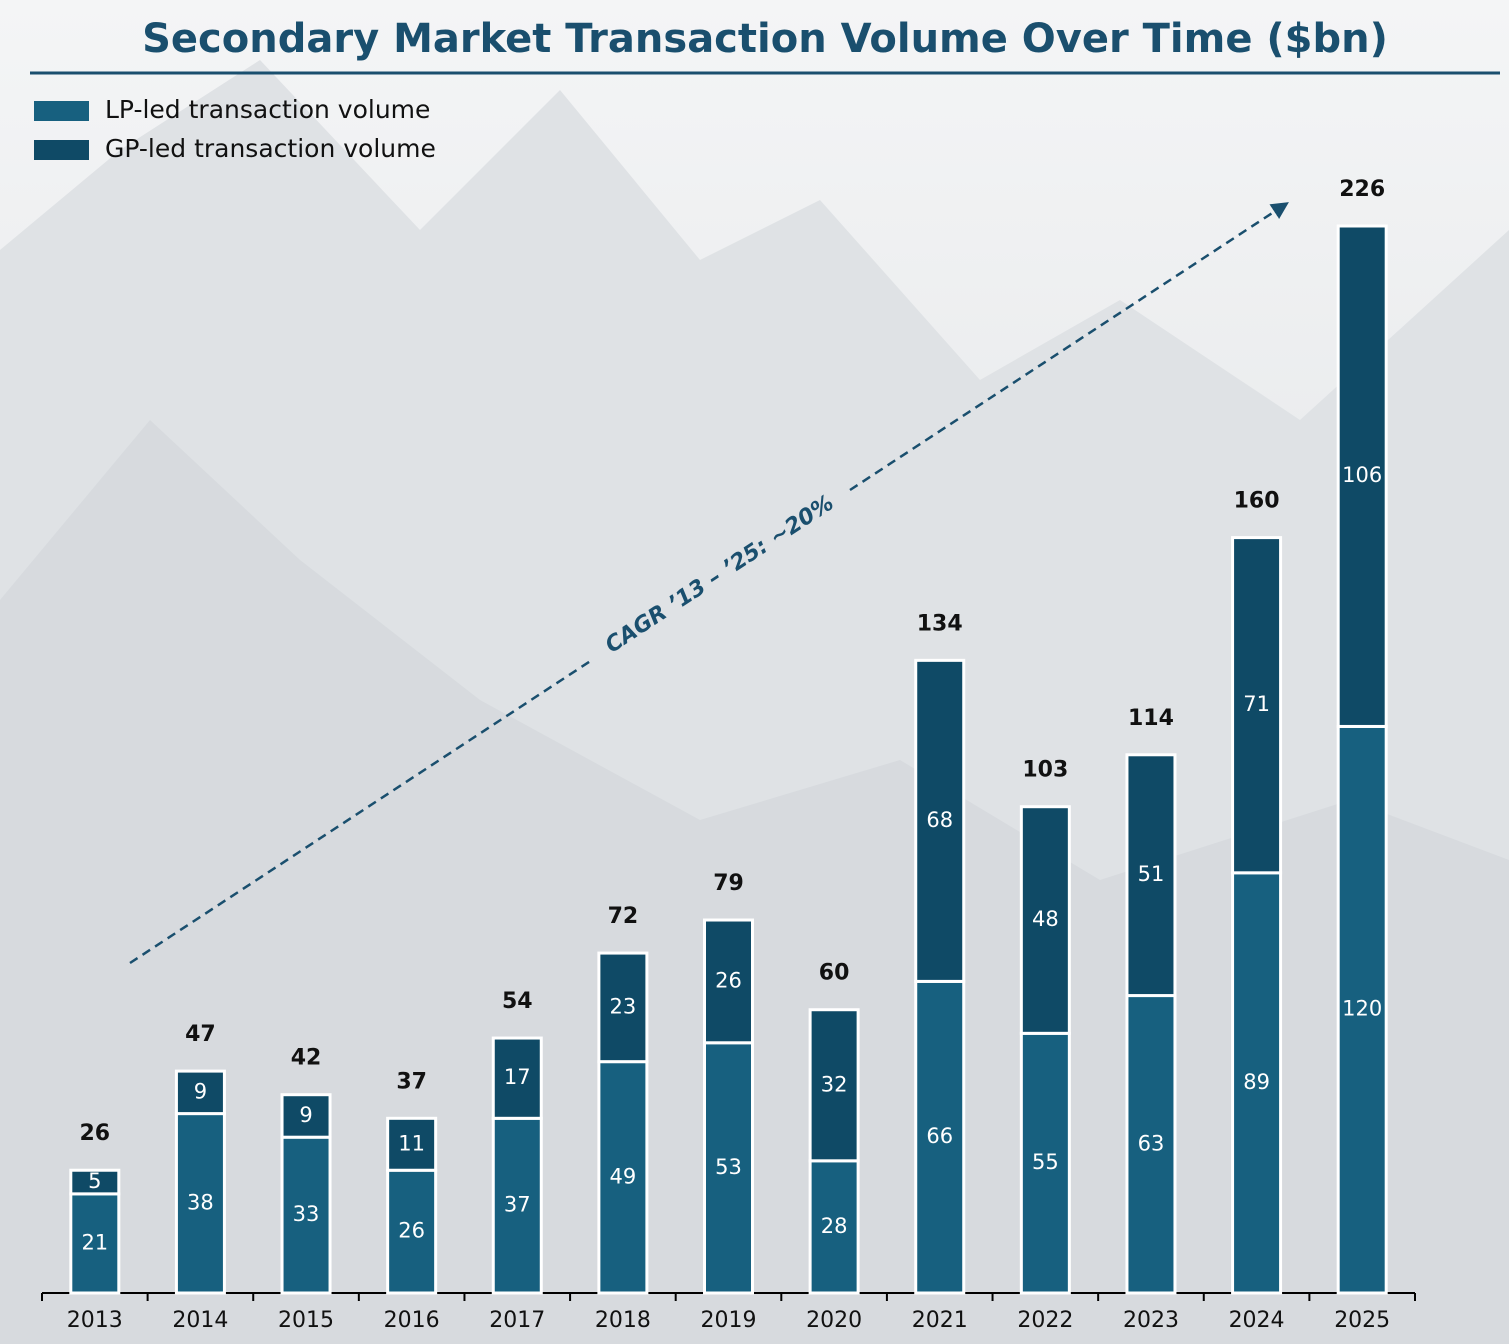 Image resolution: width=1509 pixels, height=1344 pixels. Describe the element at coordinates (1362, 1320) in the screenshot. I see `x-tick-label: 2025` at that location.